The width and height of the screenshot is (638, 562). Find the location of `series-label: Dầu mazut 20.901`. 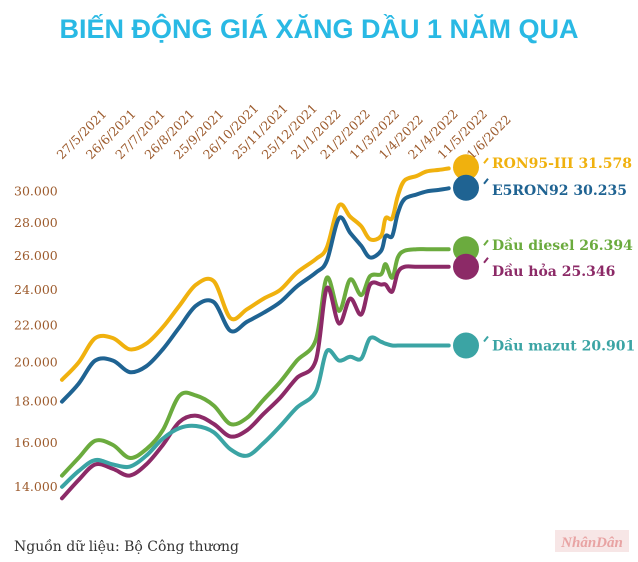

series-label: Dầu mazut 20.901 is located at coordinates (563, 346).